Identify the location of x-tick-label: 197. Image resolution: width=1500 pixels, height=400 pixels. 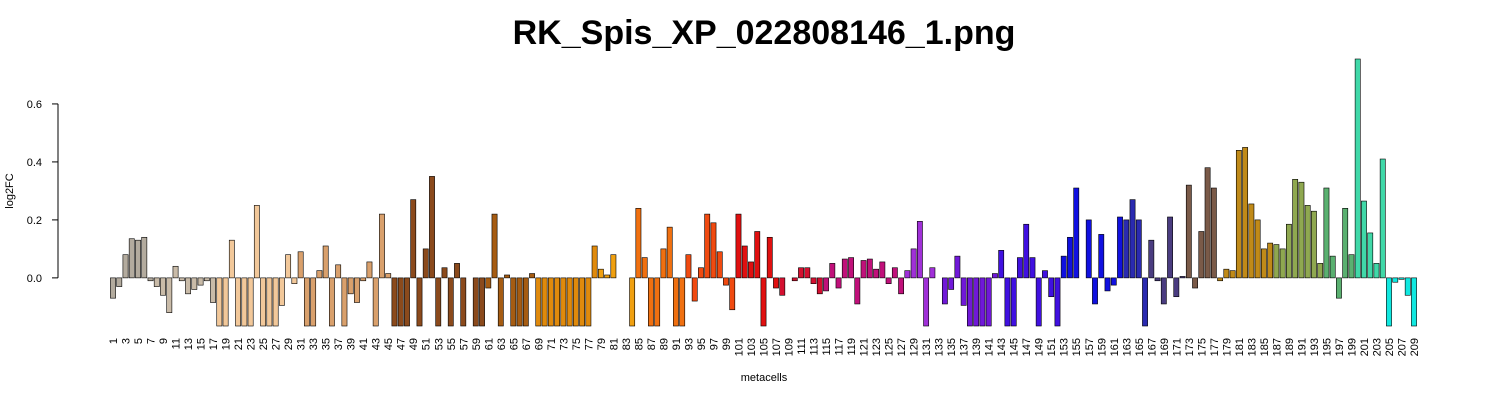
(1340, 347).